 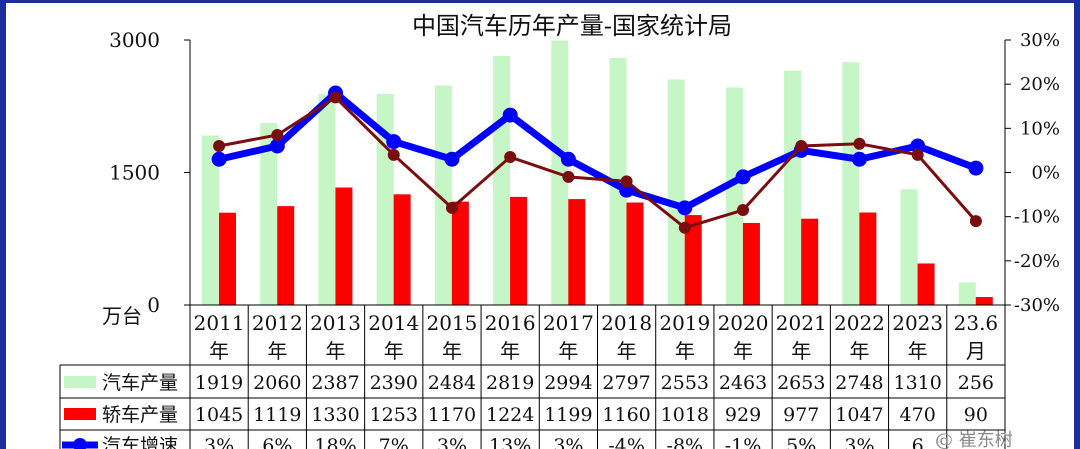 What do you see at coordinates (626, 415) in the screenshot?
I see `table-cell-value: 1160` at bounding box center [626, 415].